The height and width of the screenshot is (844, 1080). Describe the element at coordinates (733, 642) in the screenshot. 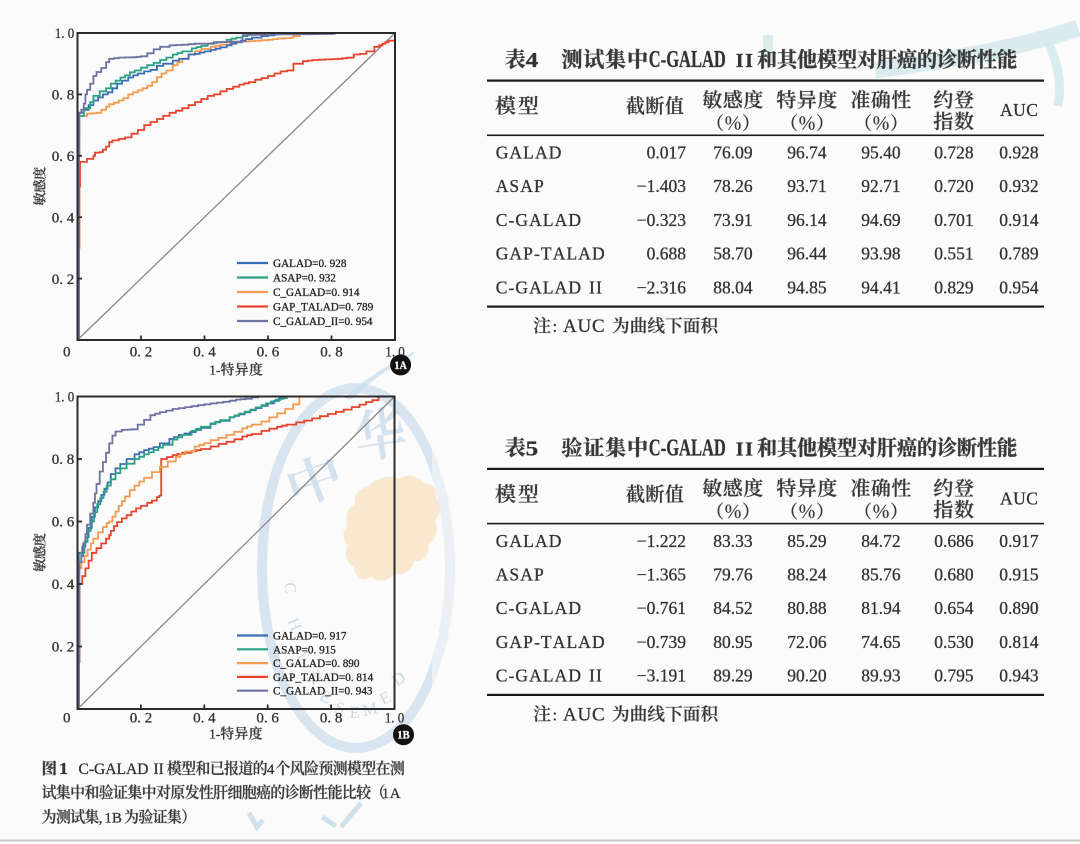

I see `svg-text: 80.95` at that location.